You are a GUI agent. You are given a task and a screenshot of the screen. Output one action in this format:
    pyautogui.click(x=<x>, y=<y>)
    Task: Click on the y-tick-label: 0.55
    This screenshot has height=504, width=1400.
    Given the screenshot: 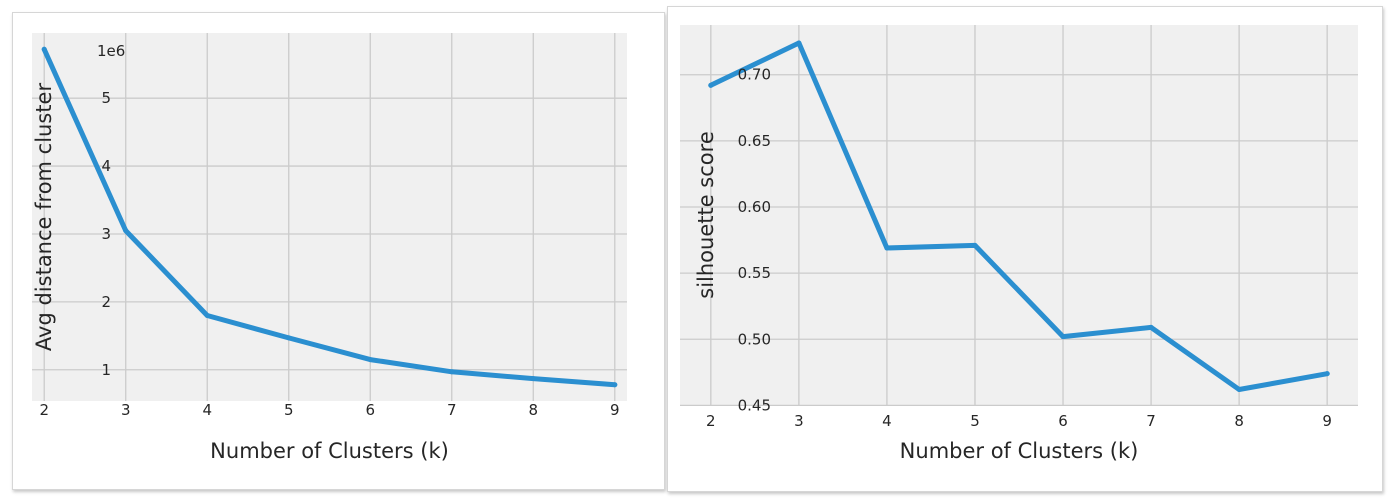 What is the action you would take?
    pyautogui.click(x=754, y=273)
    